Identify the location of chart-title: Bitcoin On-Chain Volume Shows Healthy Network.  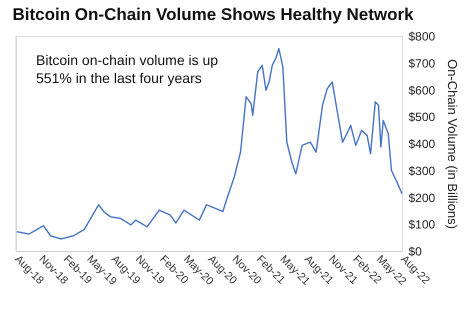
(213, 14).